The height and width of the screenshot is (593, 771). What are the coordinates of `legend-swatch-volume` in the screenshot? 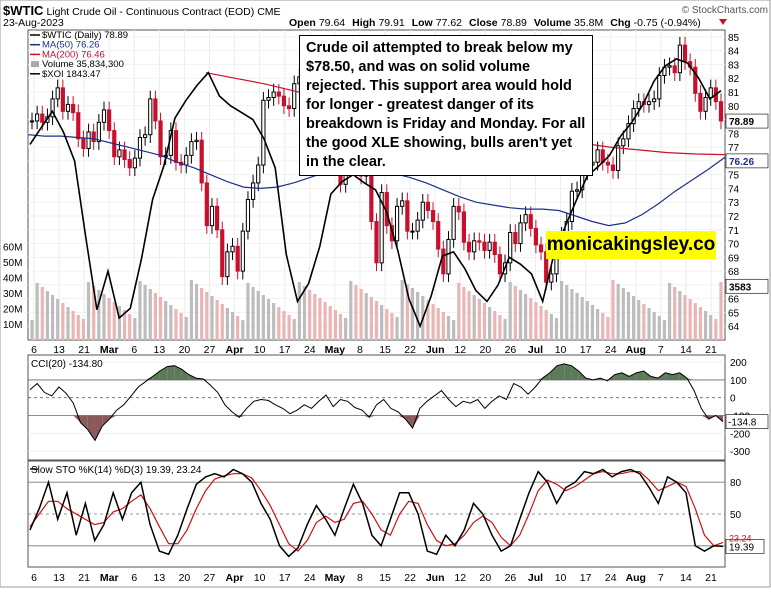 It's located at (35, 64).